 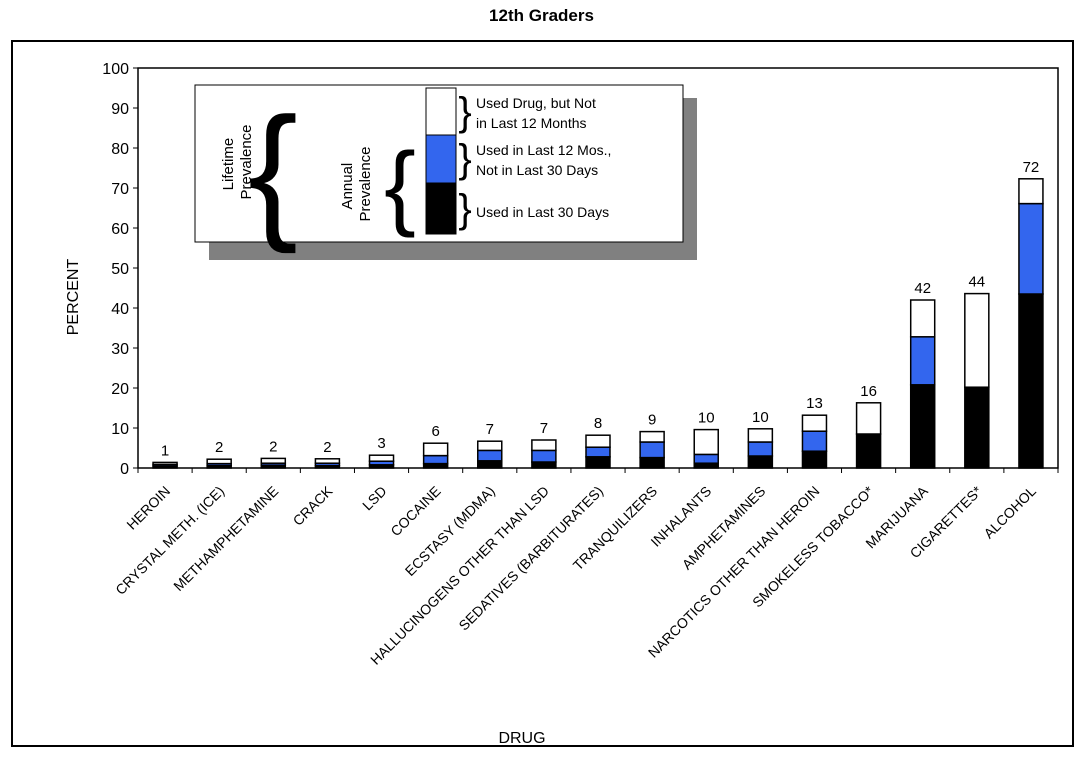 I want to click on y-tick-label: 90, so click(x=120, y=109).